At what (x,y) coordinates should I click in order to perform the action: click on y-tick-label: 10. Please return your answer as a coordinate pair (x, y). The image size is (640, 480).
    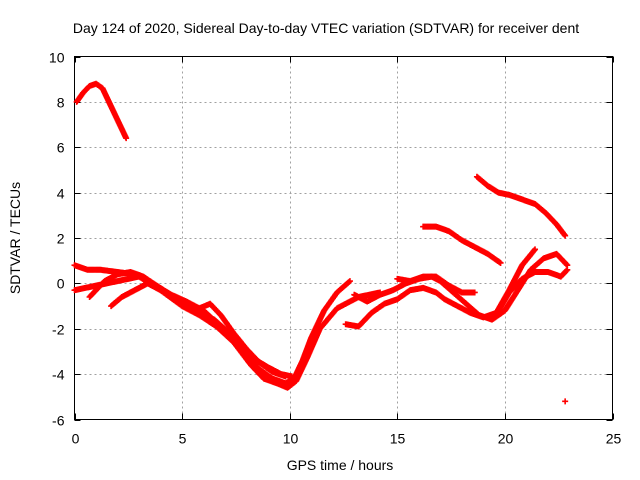
    Looking at the image, I should click on (57, 58).